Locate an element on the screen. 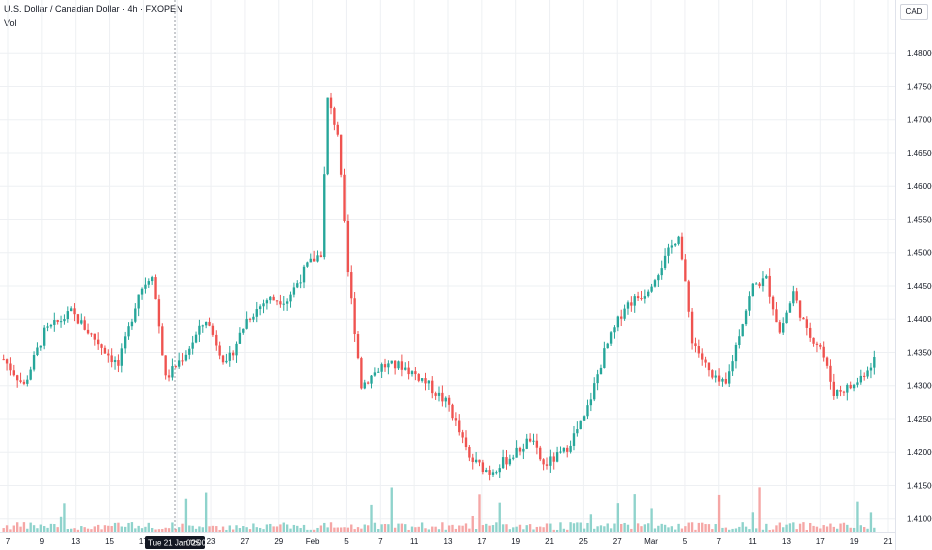 The height and width of the screenshot is (550, 932). time-tick-label: Feb is located at coordinates (313, 541).